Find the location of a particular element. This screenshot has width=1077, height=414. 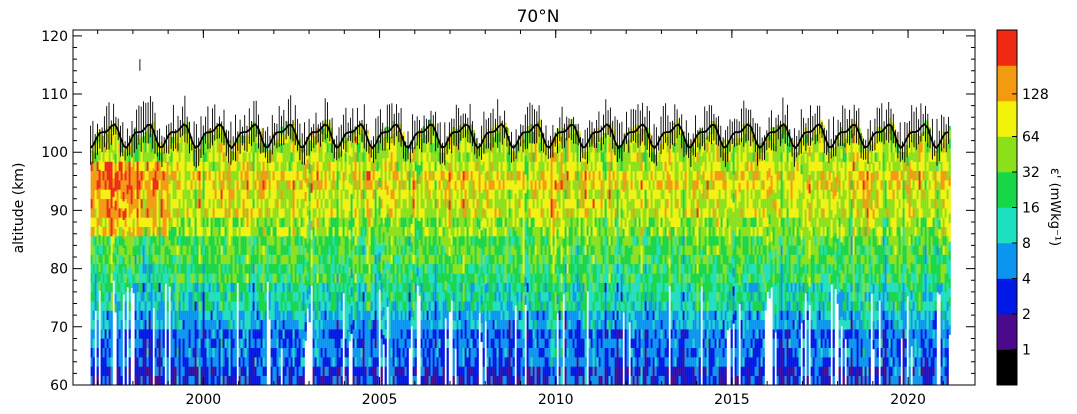

y-tick-label: 80 is located at coordinates (59, 270).